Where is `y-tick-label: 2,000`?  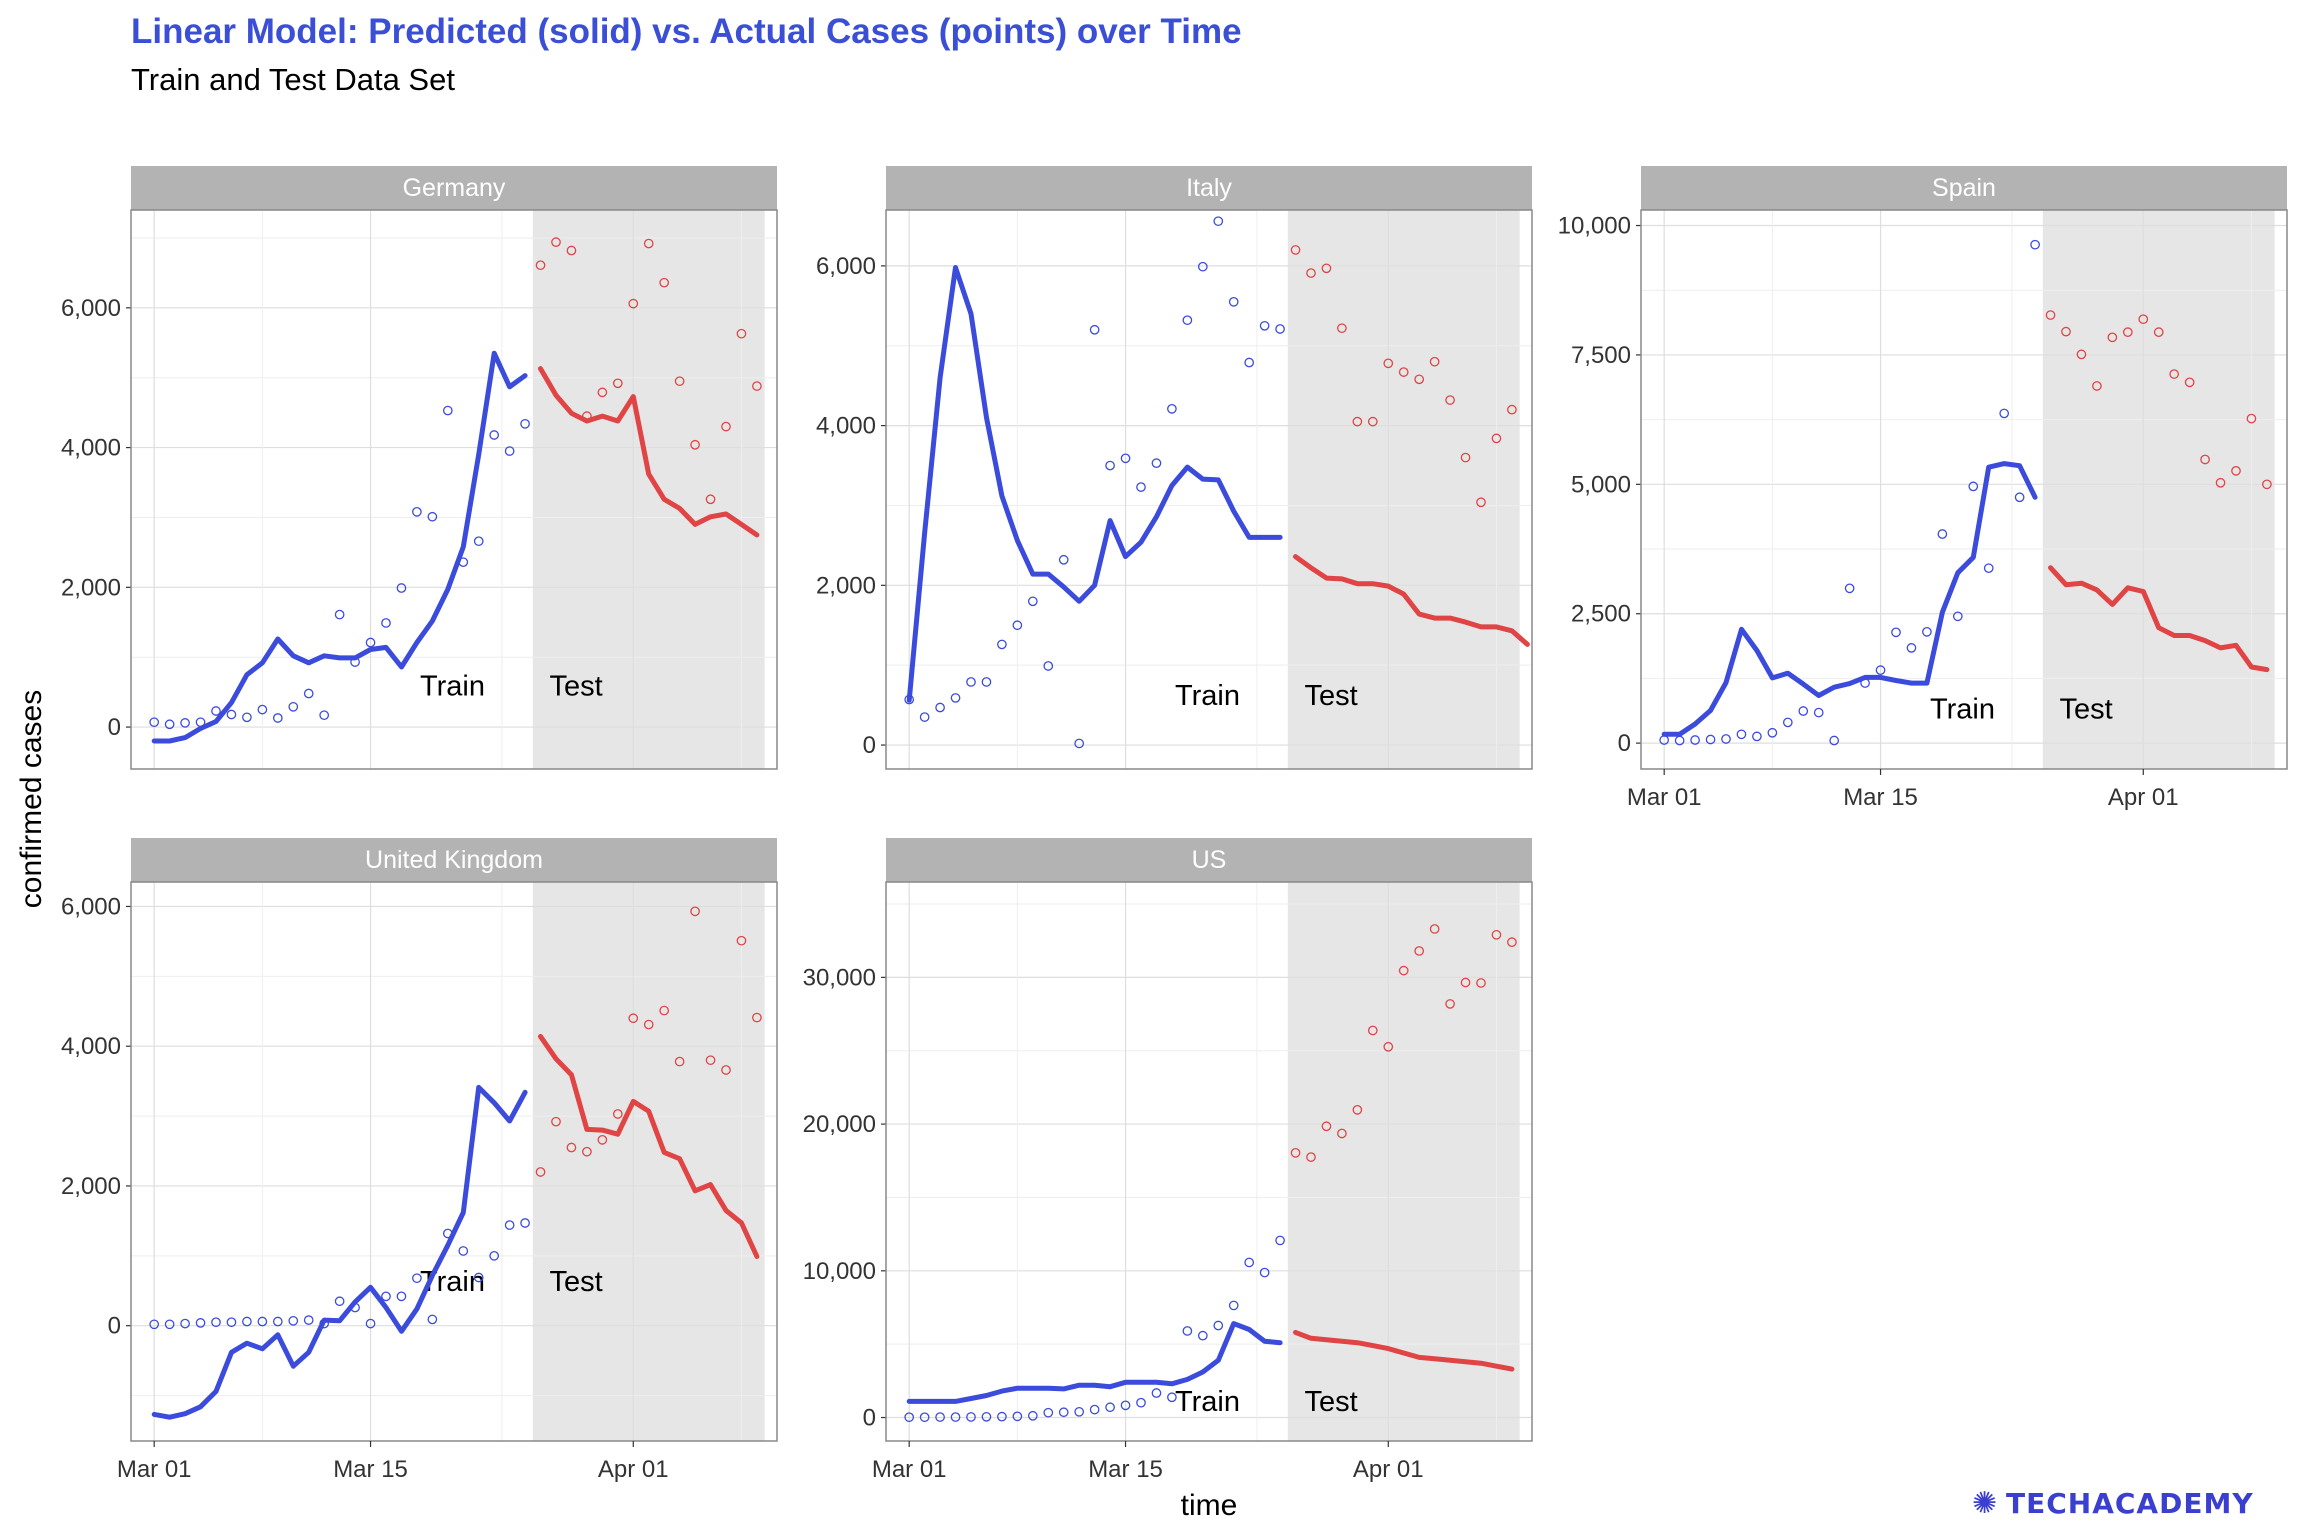 y-tick-label: 2,000 is located at coordinates (91, 1186).